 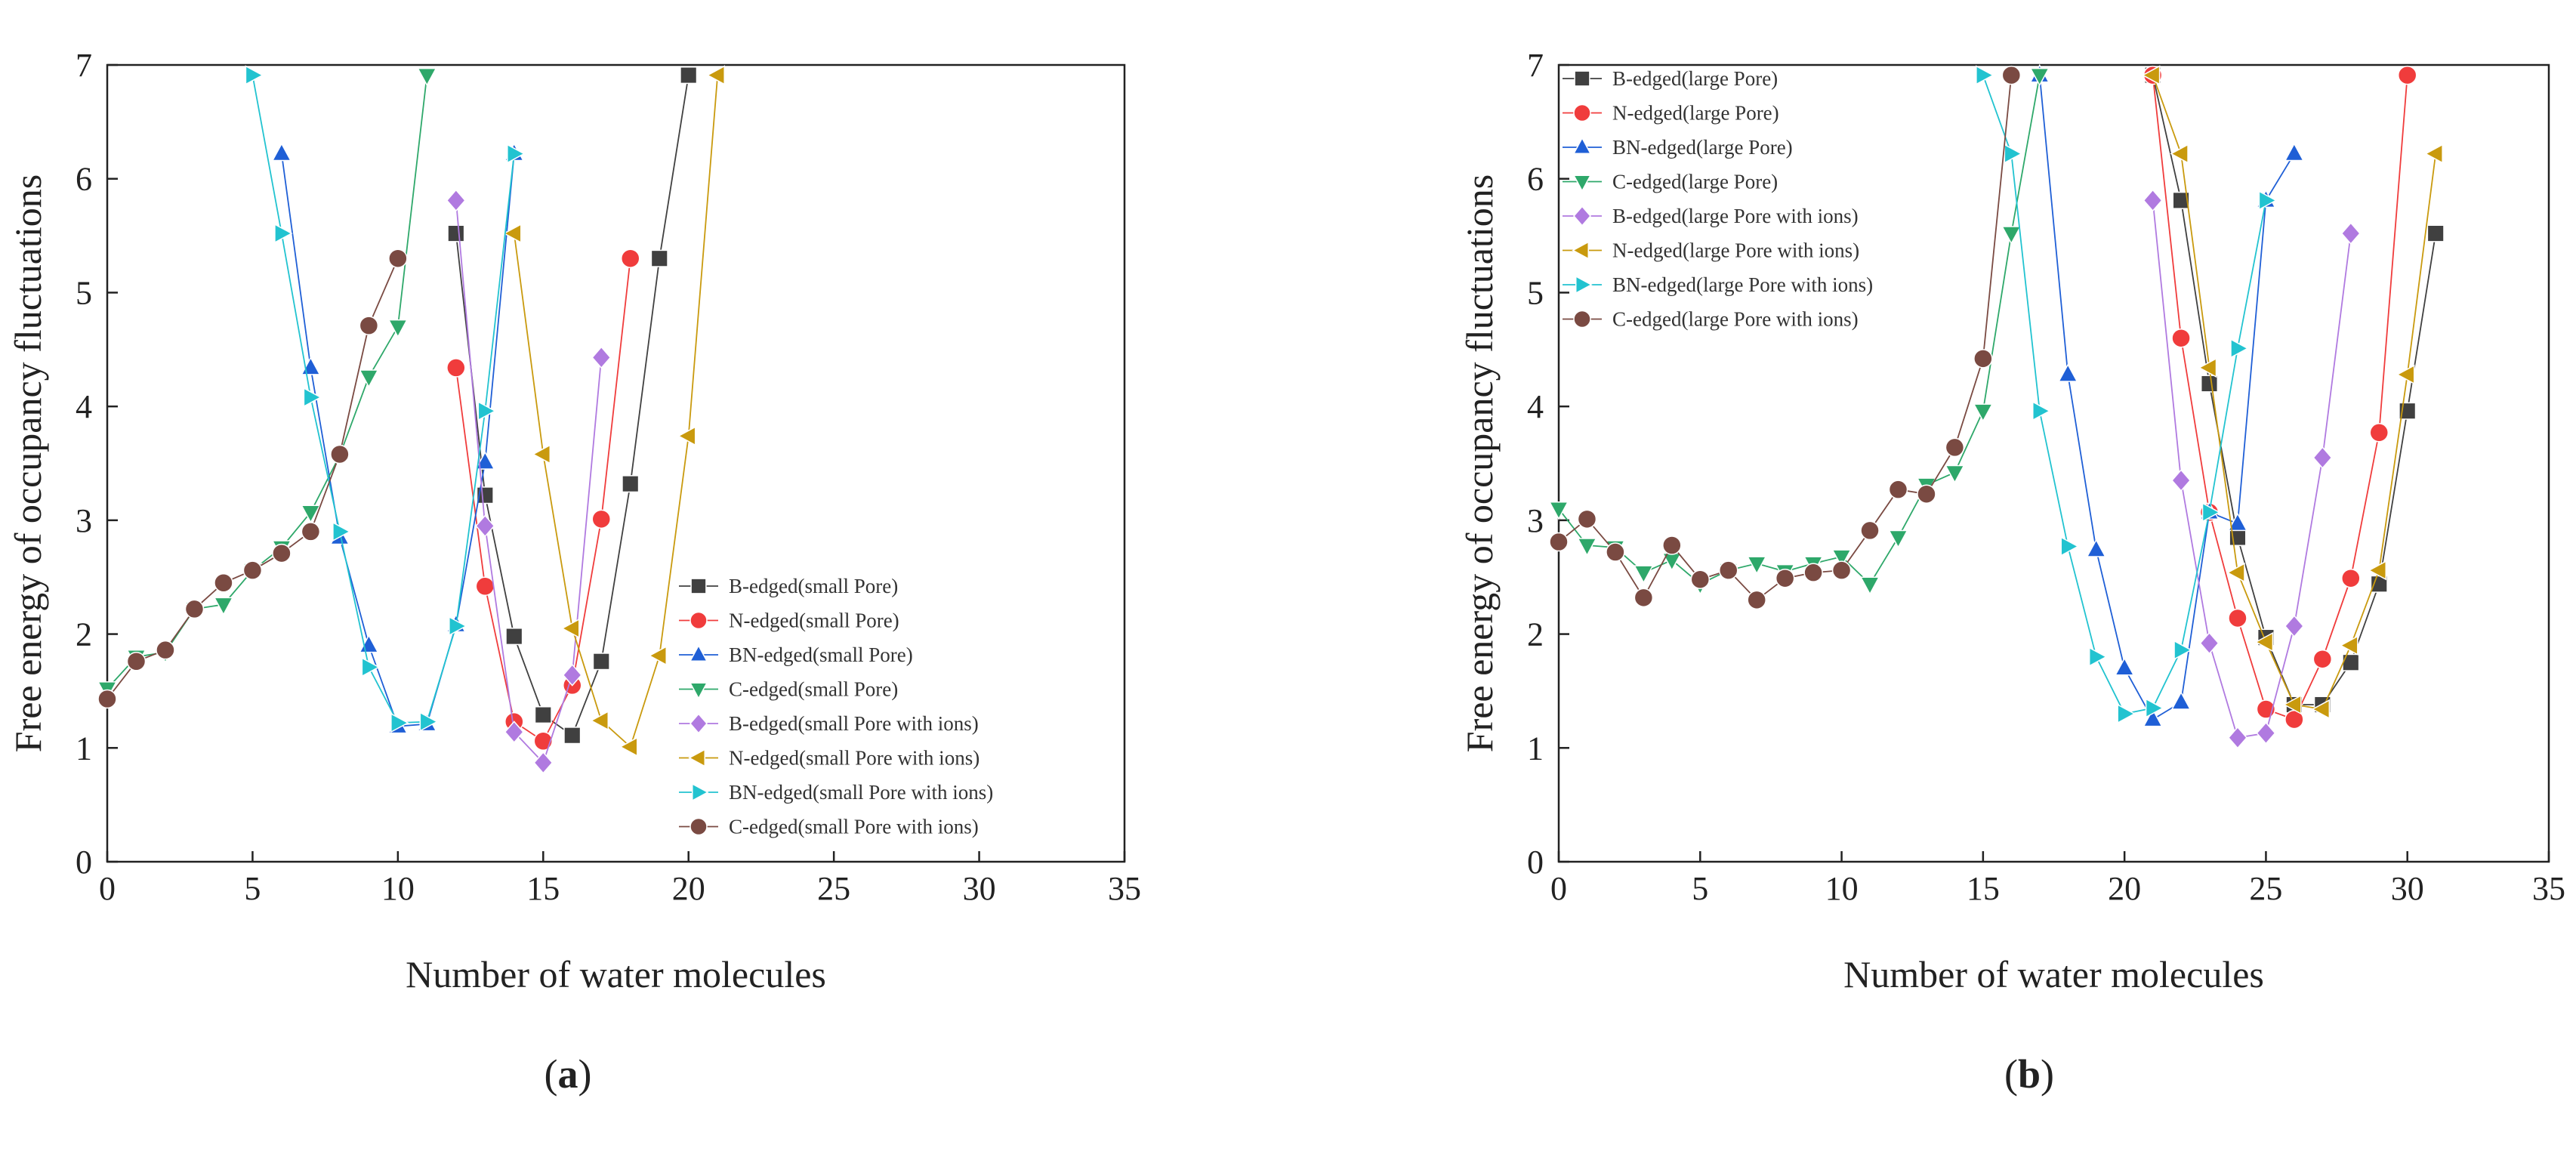 What do you see at coordinates (84, 406) in the screenshot?
I see `y-tick-label-a: 4` at bounding box center [84, 406].